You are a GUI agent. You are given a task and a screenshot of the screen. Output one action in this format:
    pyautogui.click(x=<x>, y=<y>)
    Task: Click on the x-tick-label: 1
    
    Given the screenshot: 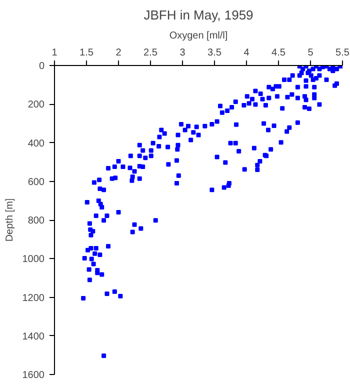 What is the action you would take?
    pyautogui.click(x=55, y=53)
    